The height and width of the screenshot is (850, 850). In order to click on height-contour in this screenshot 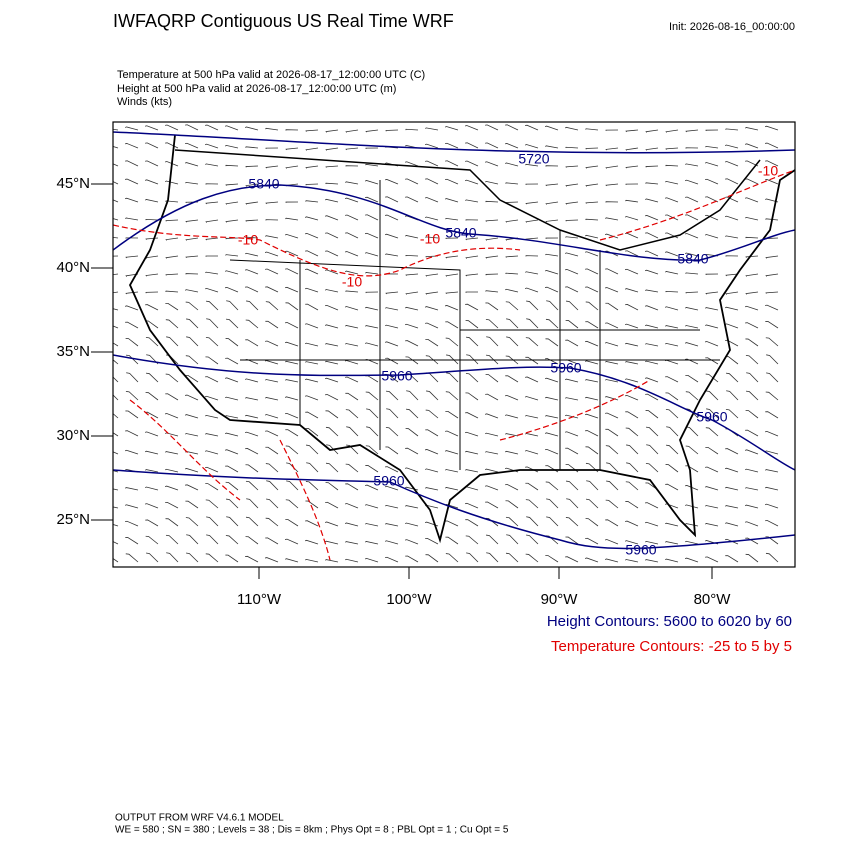, I will do `click(454, 222)`.